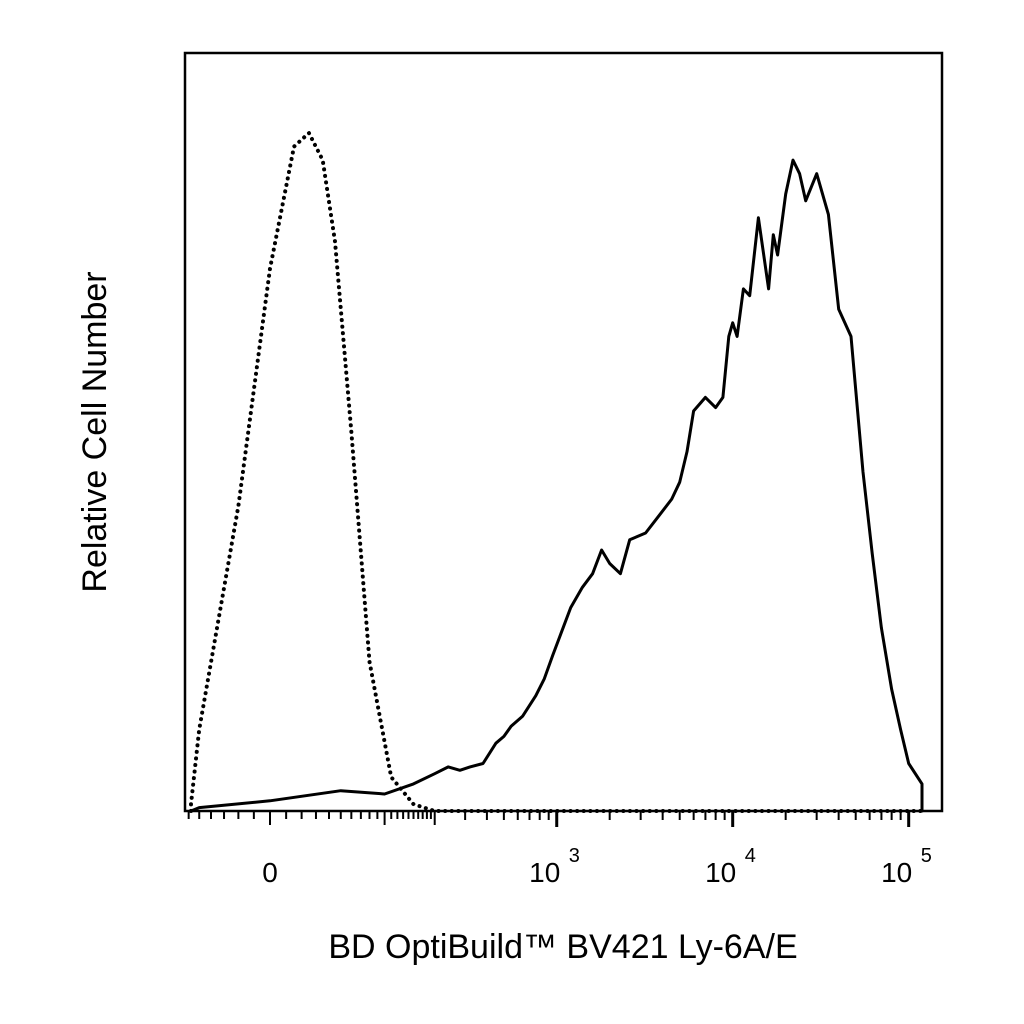 Image resolution: width=1024 pixels, height=1024 pixels. What do you see at coordinates (549, 819) in the screenshot?
I see `x-axis-ticks` at bounding box center [549, 819].